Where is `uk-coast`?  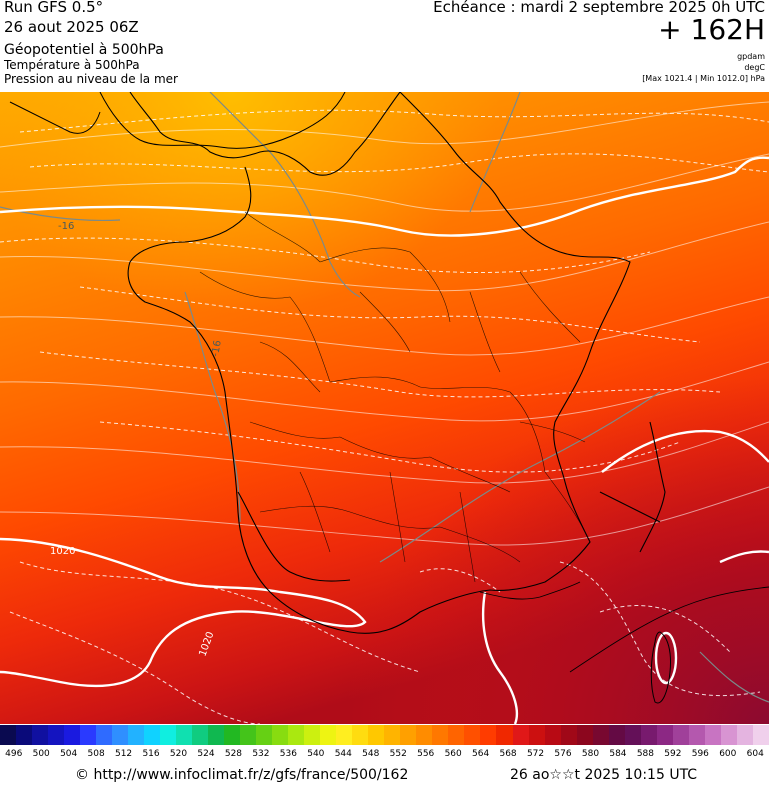 uk-coast is located at coordinates (177, 120).